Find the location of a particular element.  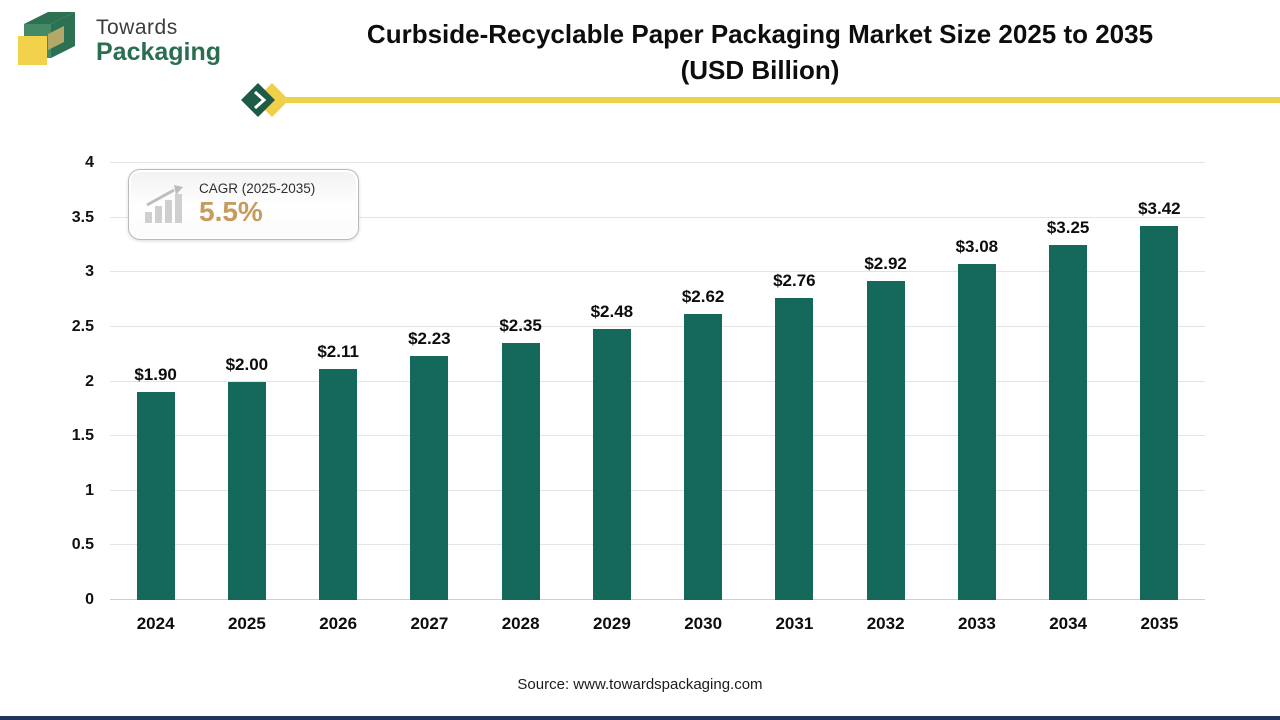

bar-group: $2.35 is located at coordinates (520, 381).